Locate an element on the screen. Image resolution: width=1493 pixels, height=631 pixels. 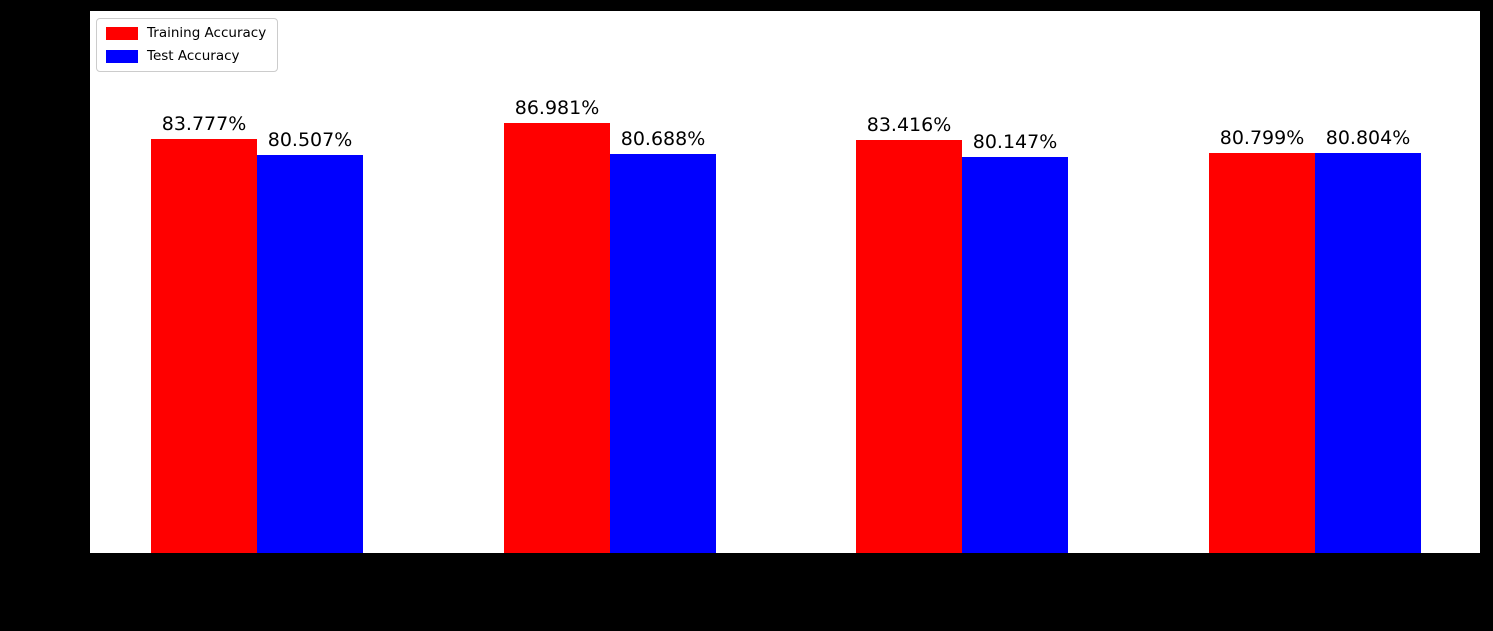
bar-value-label: 80.147% is located at coordinates (1015, 142).